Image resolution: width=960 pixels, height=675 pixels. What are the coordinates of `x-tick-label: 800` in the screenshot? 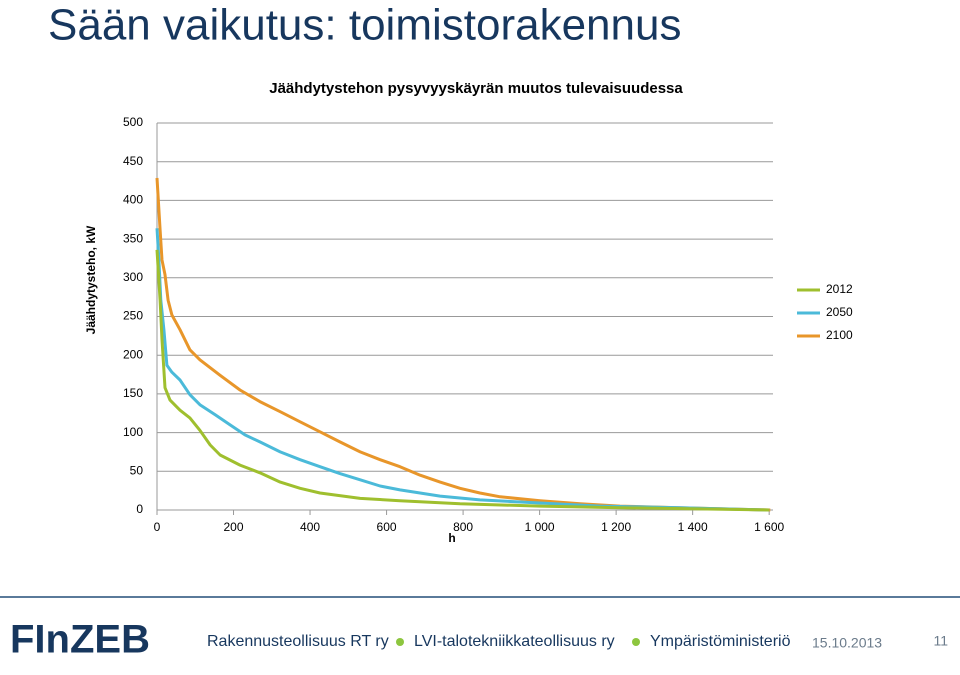 It's located at (463, 527).